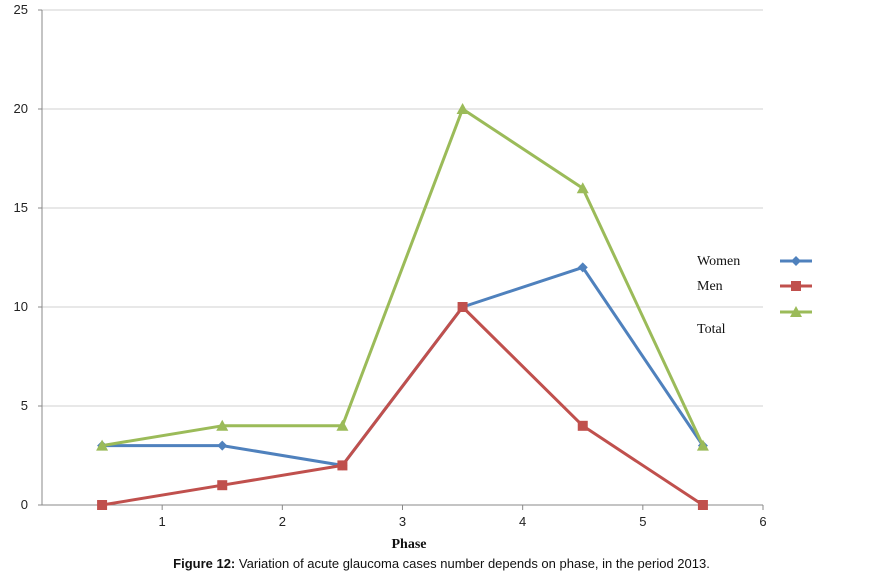 The width and height of the screenshot is (883, 577). What do you see at coordinates (762, 521) in the screenshot?
I see `x-tick-label: 6` at bounding box center [762, 521].